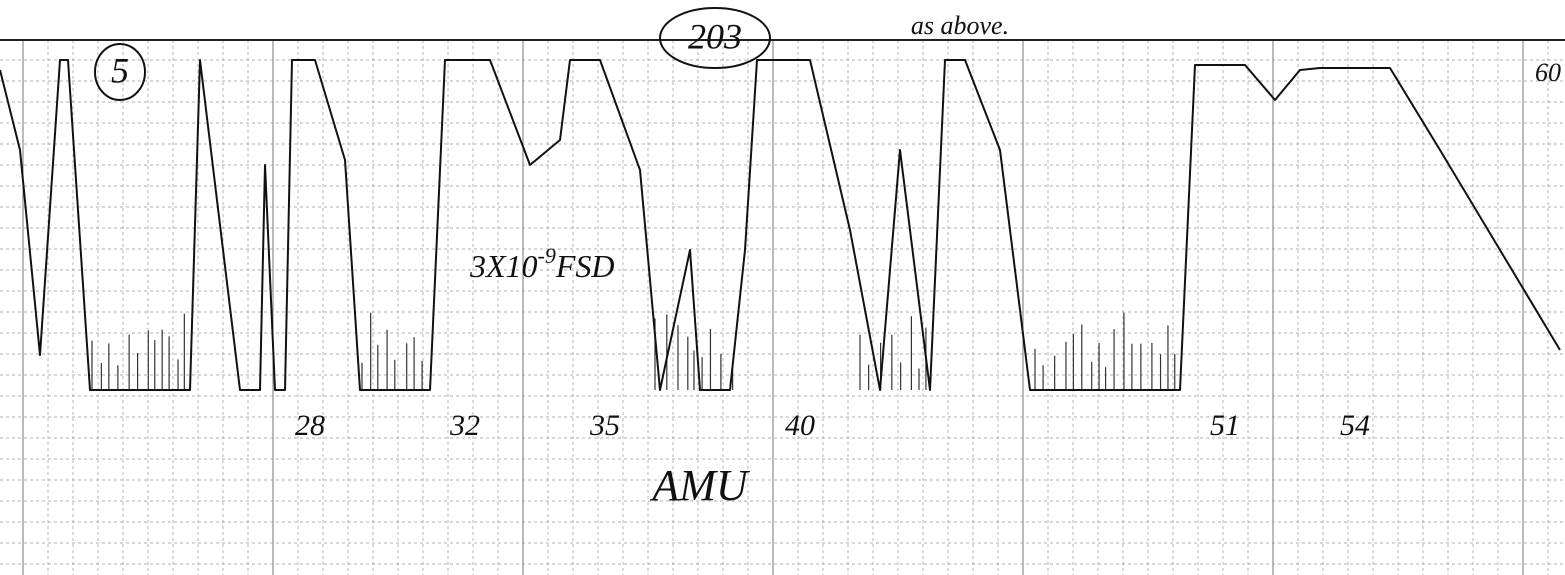 Image resolution: width=1565 pixels, height=575 pixels. Describe the element at coordinates (310, 425) in the screenshot. I see `tick-label: 28` at that location.